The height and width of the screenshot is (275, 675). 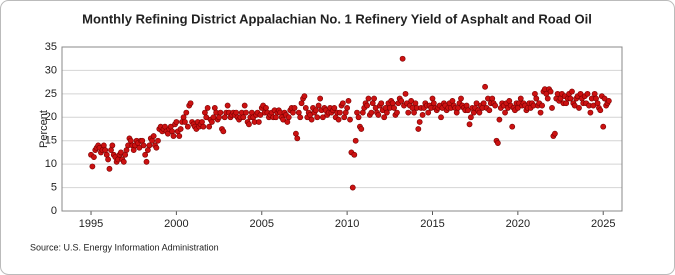 I want to click on y-tick-label: 5, so click(x=54, y=187).